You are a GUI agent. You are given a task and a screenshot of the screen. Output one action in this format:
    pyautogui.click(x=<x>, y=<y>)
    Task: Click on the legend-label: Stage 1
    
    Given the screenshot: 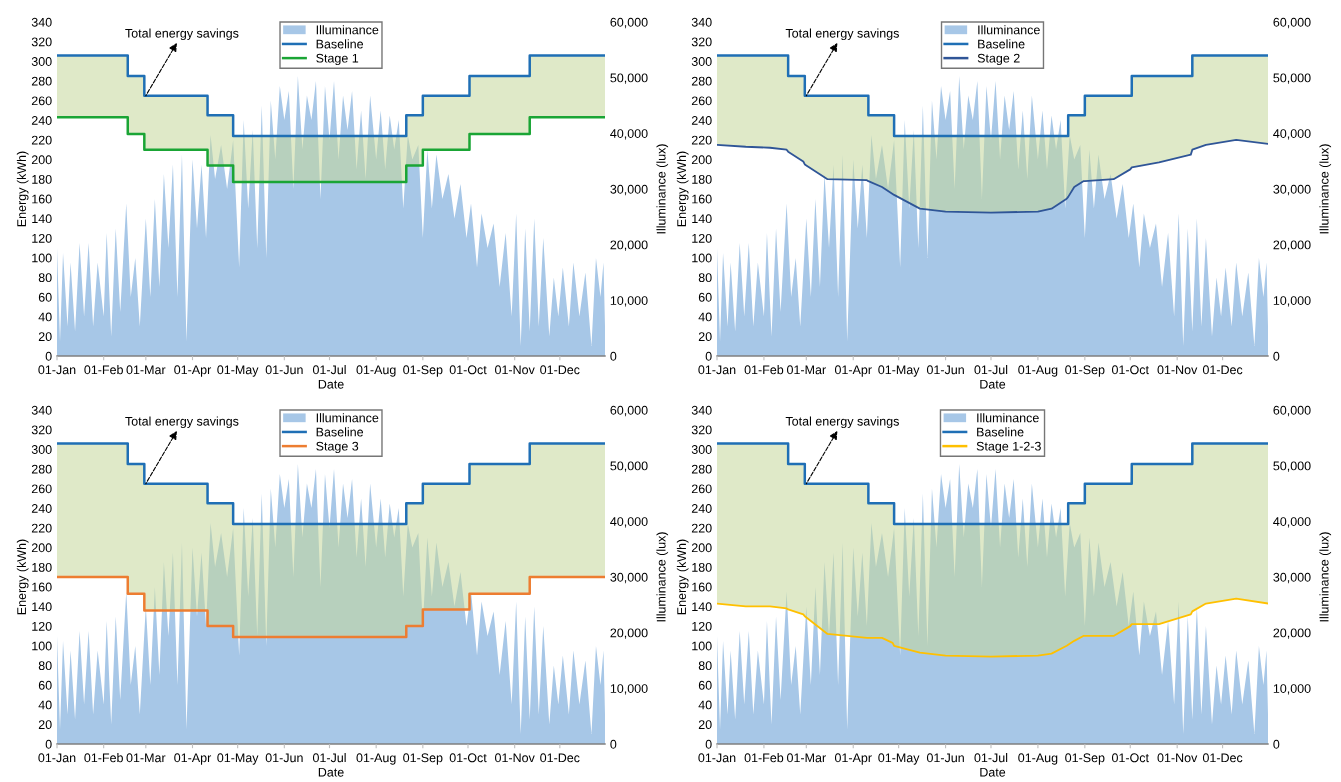 What is the action you would take?
    pyautogui.click(x=337, y=59)
    